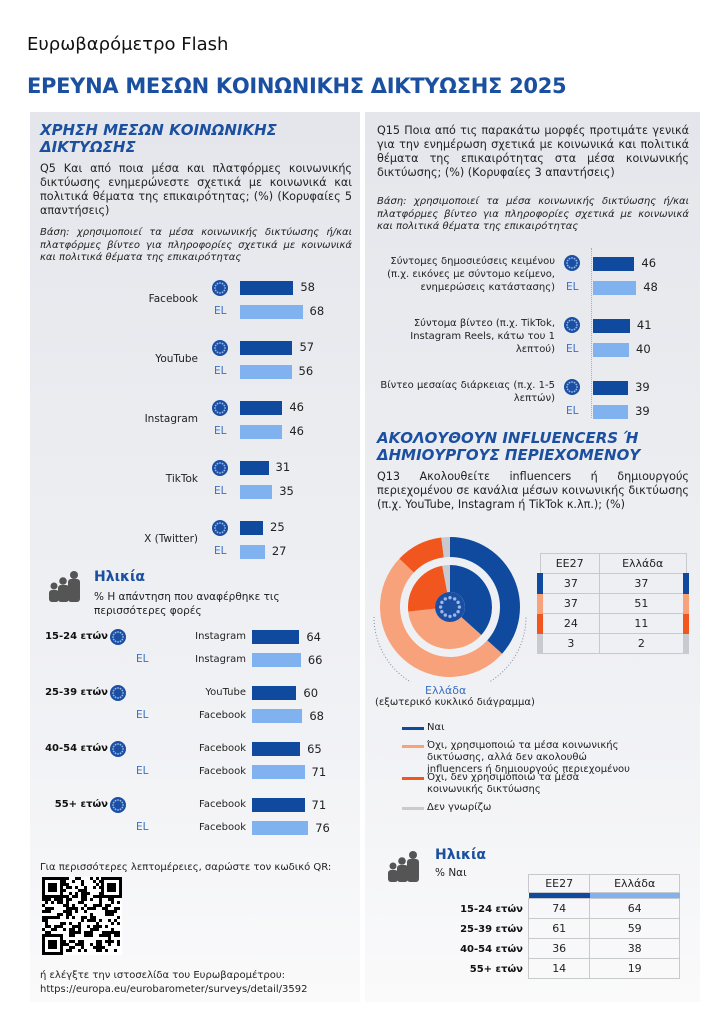 The width and height of the screenshot is (724, 1024). Describe the element at coordinates (451, 873) in the screenshot. I see `age-subtitle: % Ναι` at that location.